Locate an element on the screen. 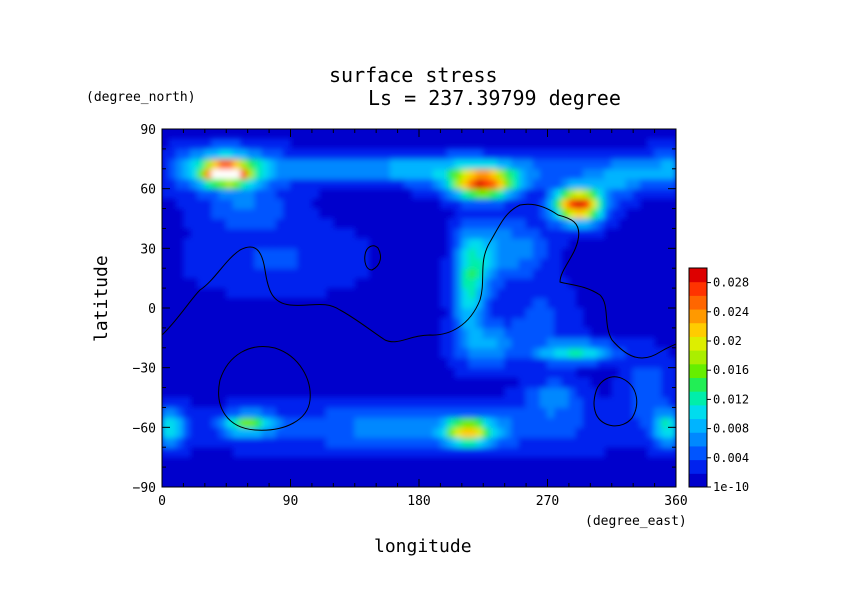 The height and width of the screenshot is (595, 842). y-tick-label: −60 is located at coordinates (144, 428).